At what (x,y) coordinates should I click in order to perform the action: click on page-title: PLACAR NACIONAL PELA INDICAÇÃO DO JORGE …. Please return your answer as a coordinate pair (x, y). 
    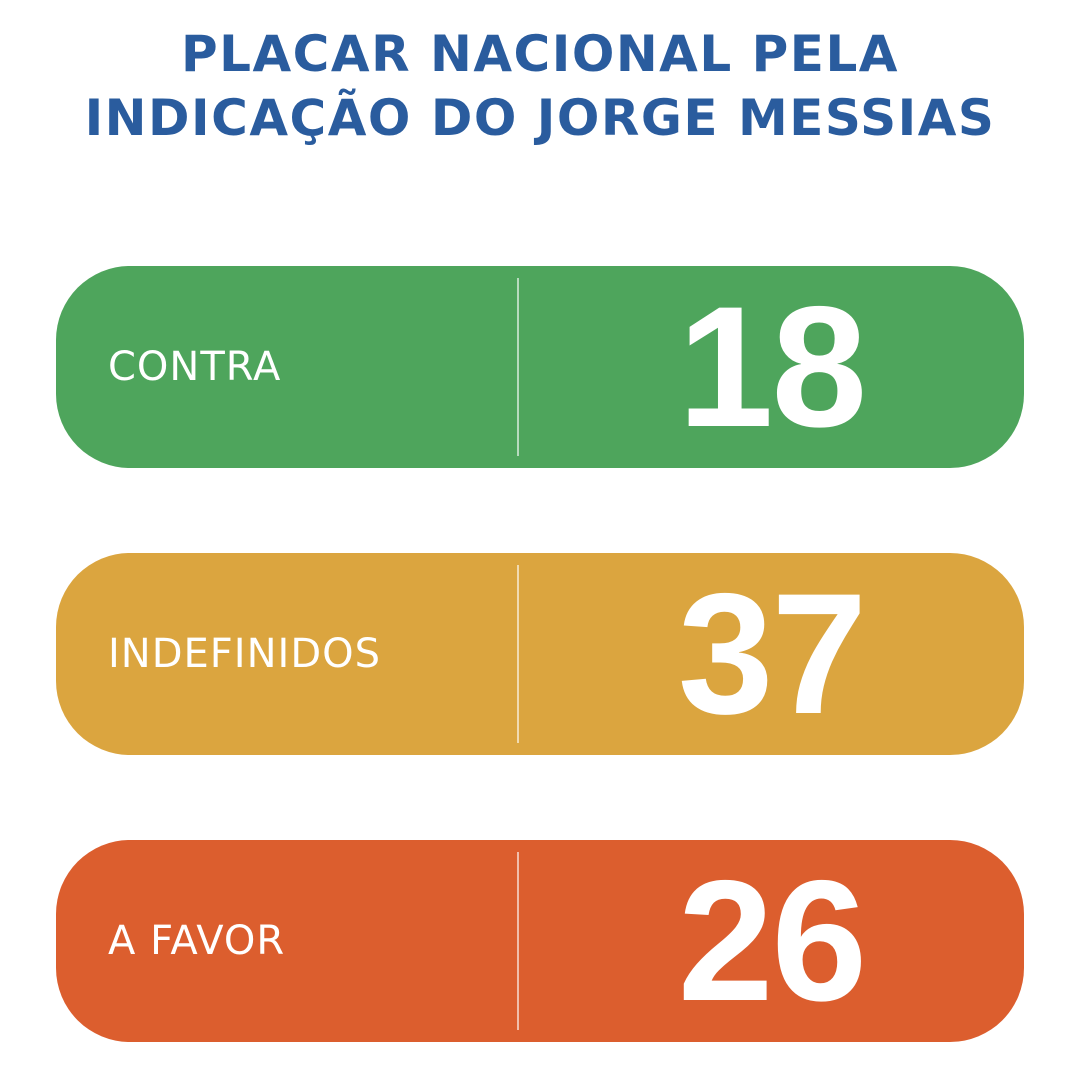
    Looking at the image, I should click on (540, 86).